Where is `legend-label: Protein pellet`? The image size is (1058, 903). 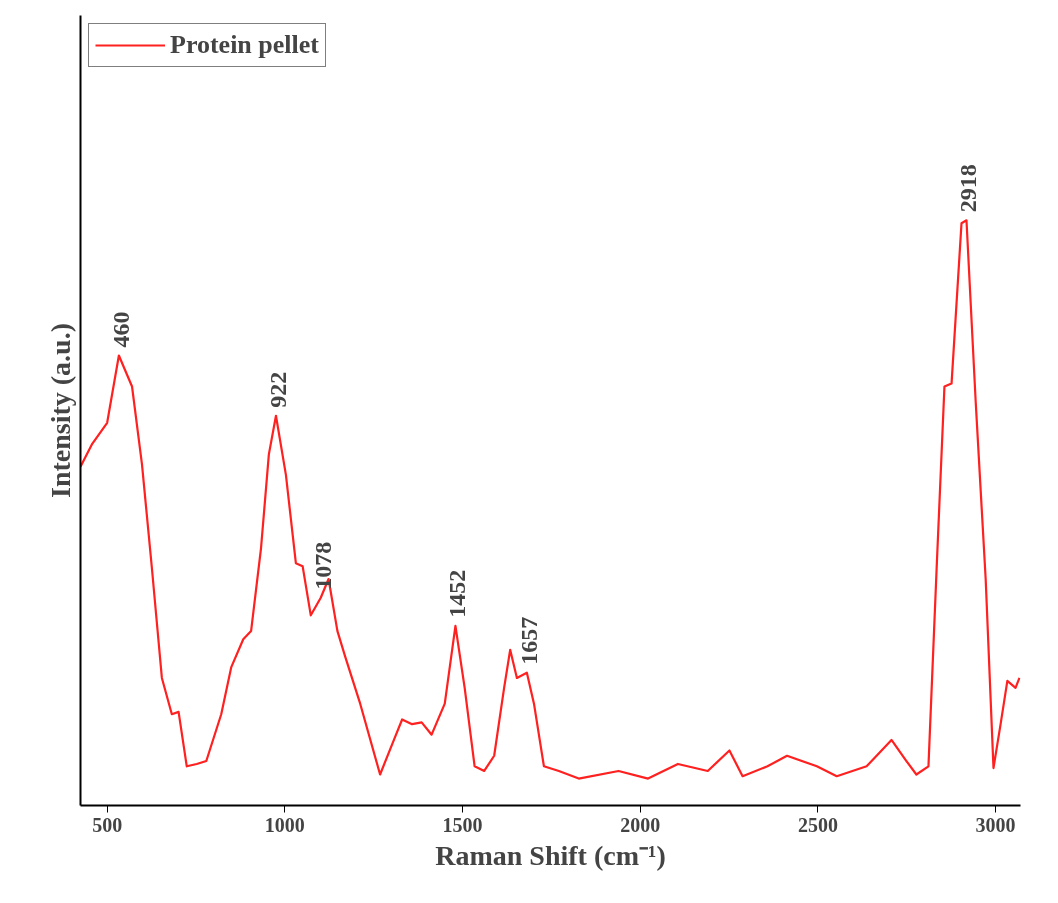 legend-label: Protein pellet is located at coordinates (244, 45).